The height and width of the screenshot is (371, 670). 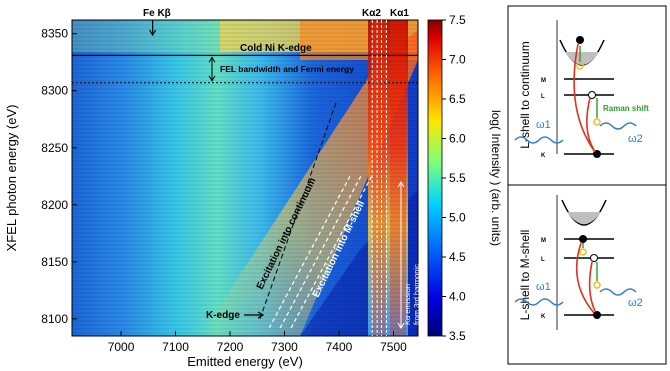 What do you see at coordinates (543, 156) in the screenshot?
I see `top-level-k: K` at bounding box center [543, 156].